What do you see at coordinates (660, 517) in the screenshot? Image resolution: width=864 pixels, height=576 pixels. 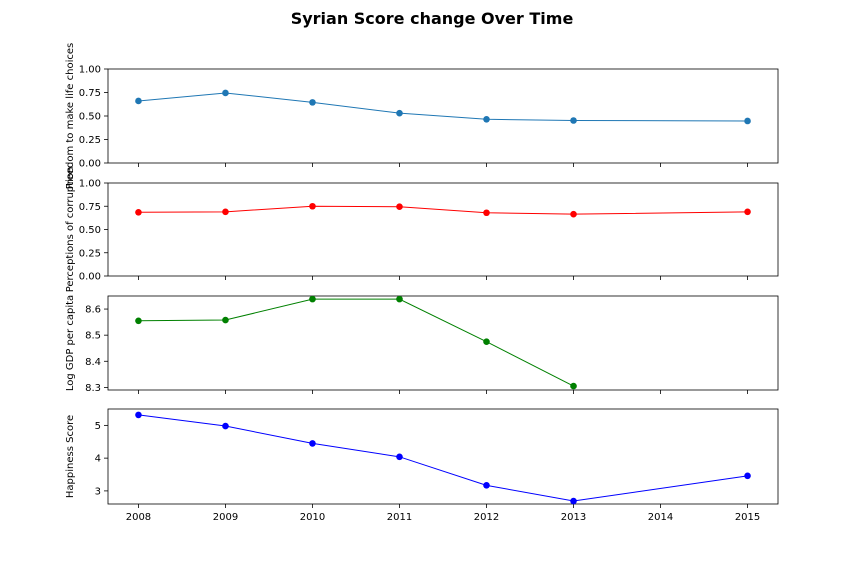 I see `x-tick-label: 2014` at bounding box center [660, 517].